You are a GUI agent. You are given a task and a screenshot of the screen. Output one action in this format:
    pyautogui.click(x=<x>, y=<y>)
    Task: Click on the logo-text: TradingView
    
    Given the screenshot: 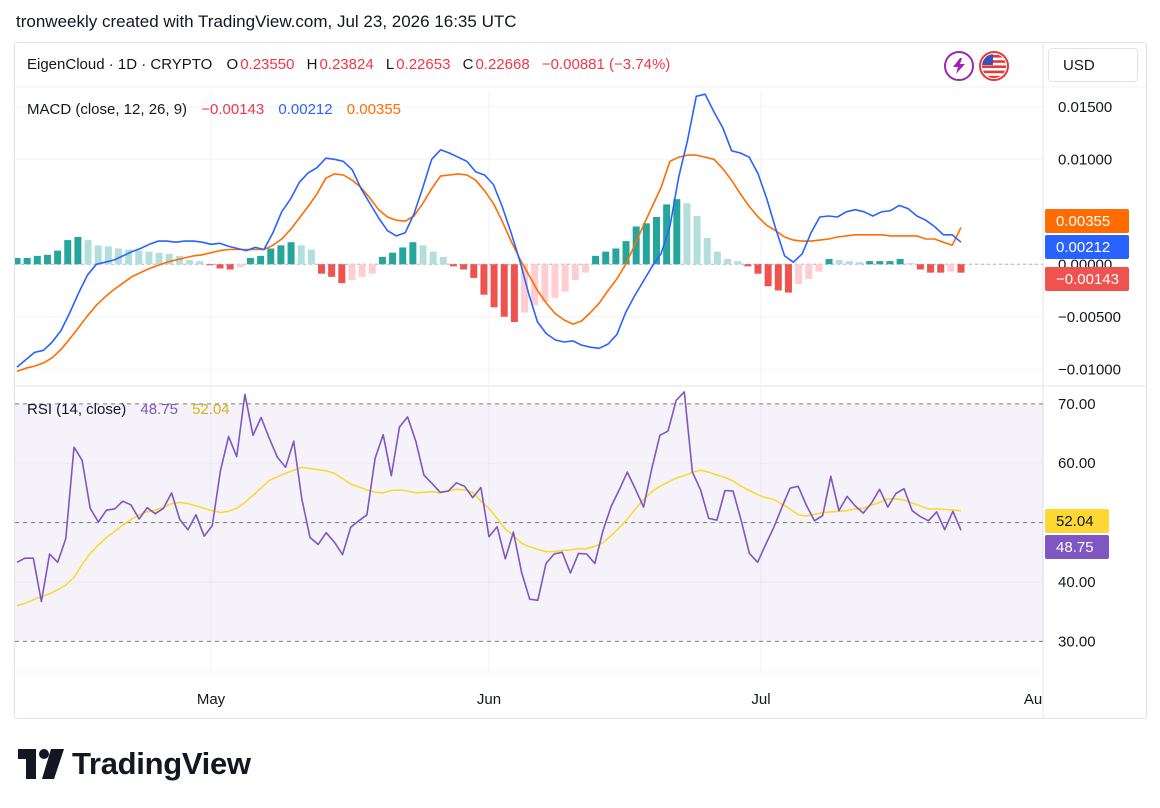 What is the action you would take?
    pyautogui.click(x=161, y=763)
    